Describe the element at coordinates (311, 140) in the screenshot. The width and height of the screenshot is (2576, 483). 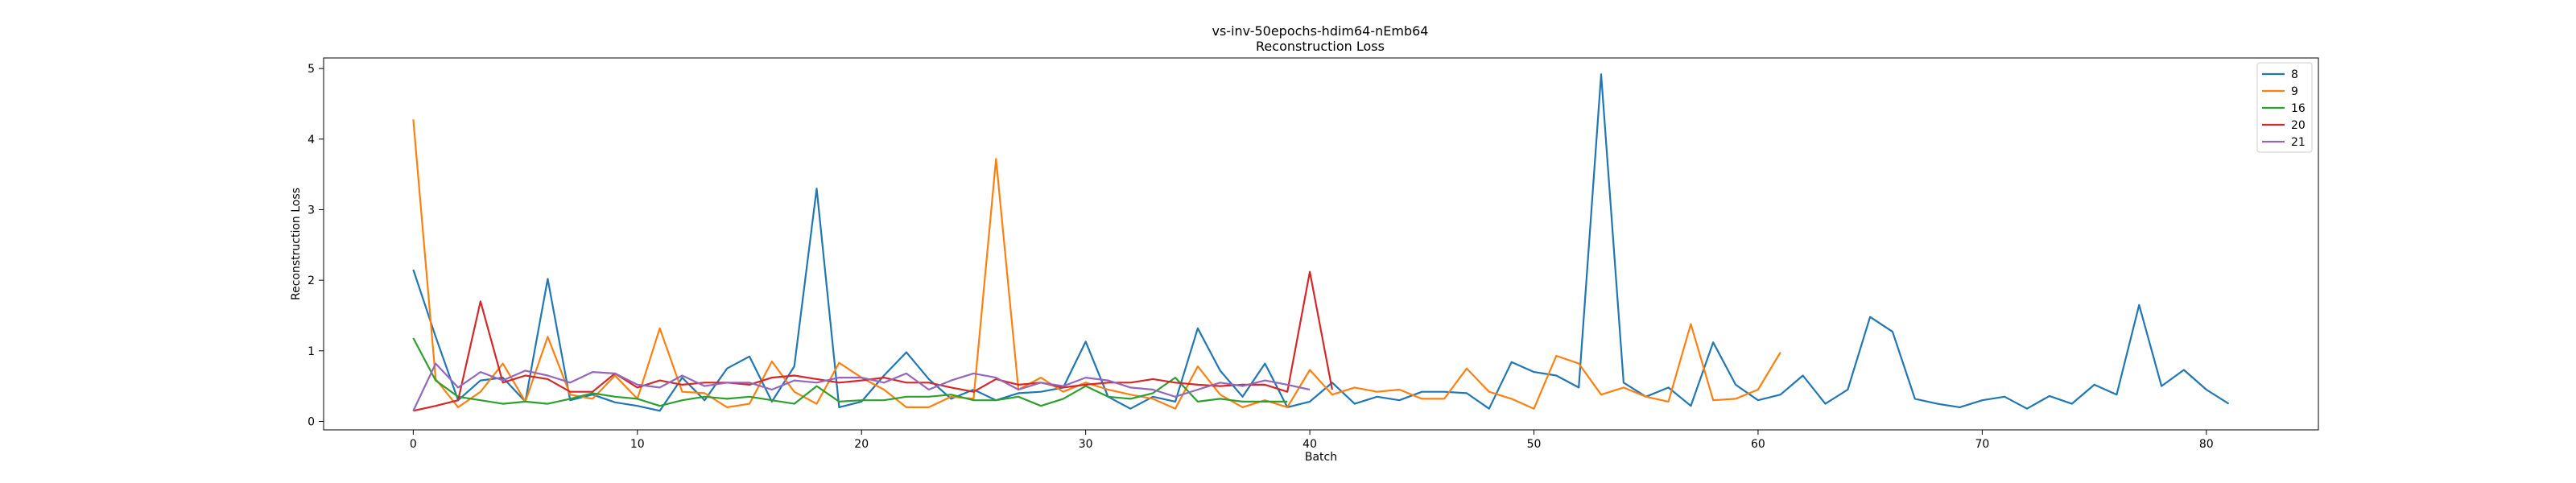
I see `y-tick-label: 4` at that location.